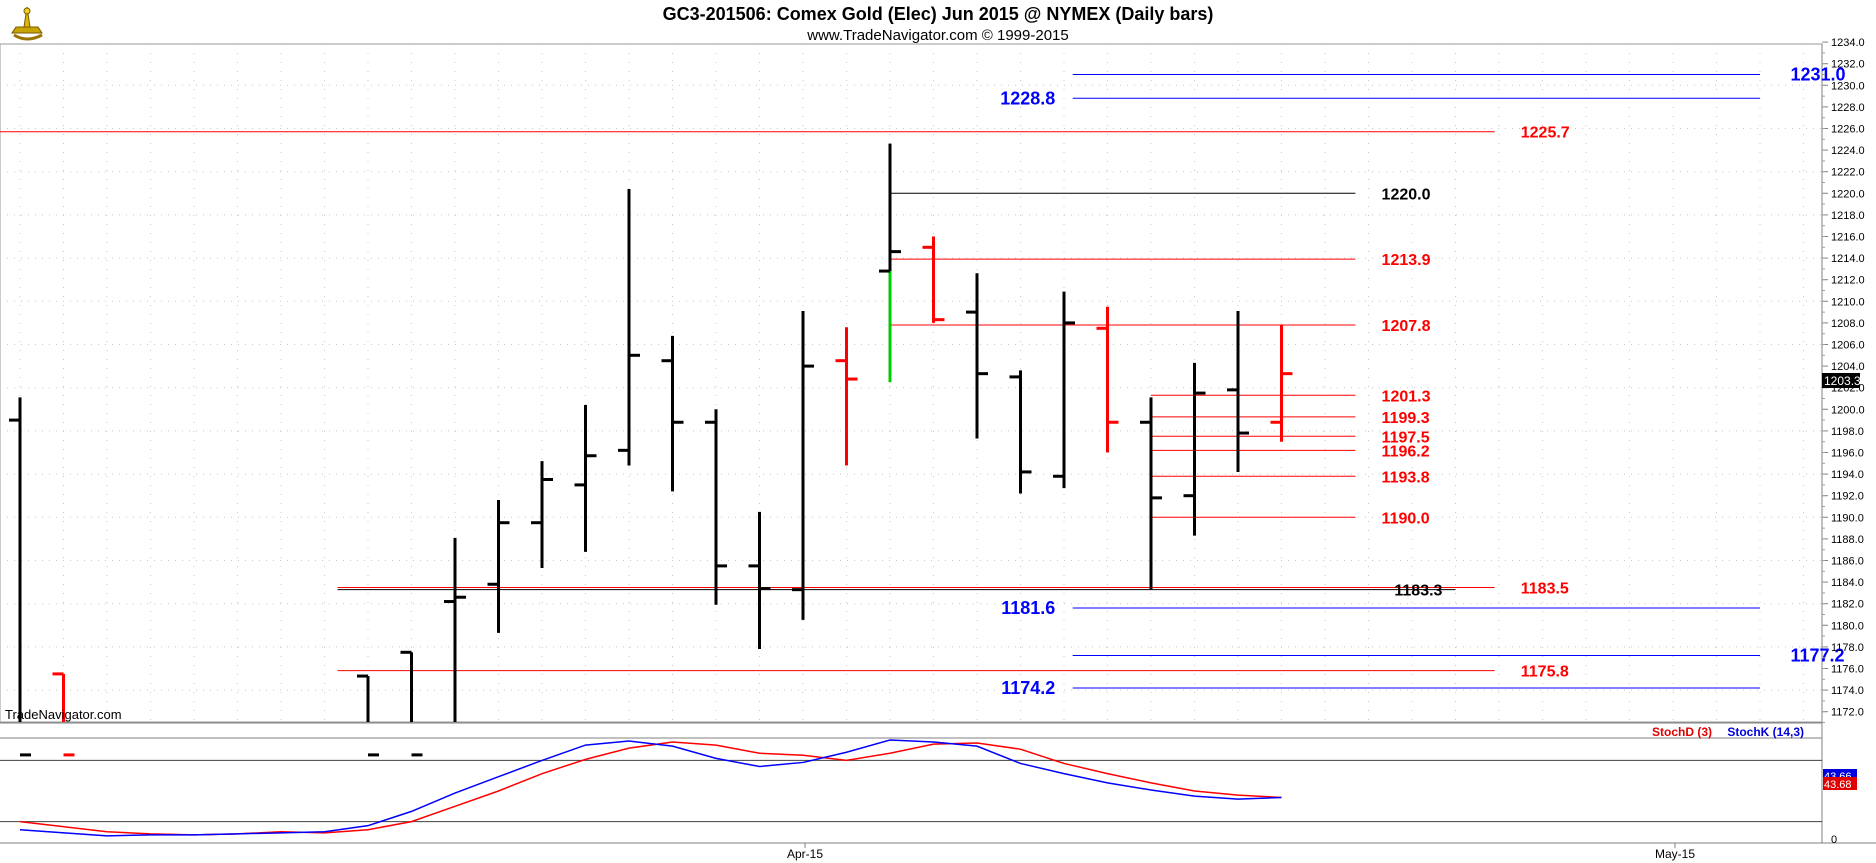  Describe the element at coordinates (1848, 324) in the screenshot. I see `y-tick-label: 1208.0` at that location.